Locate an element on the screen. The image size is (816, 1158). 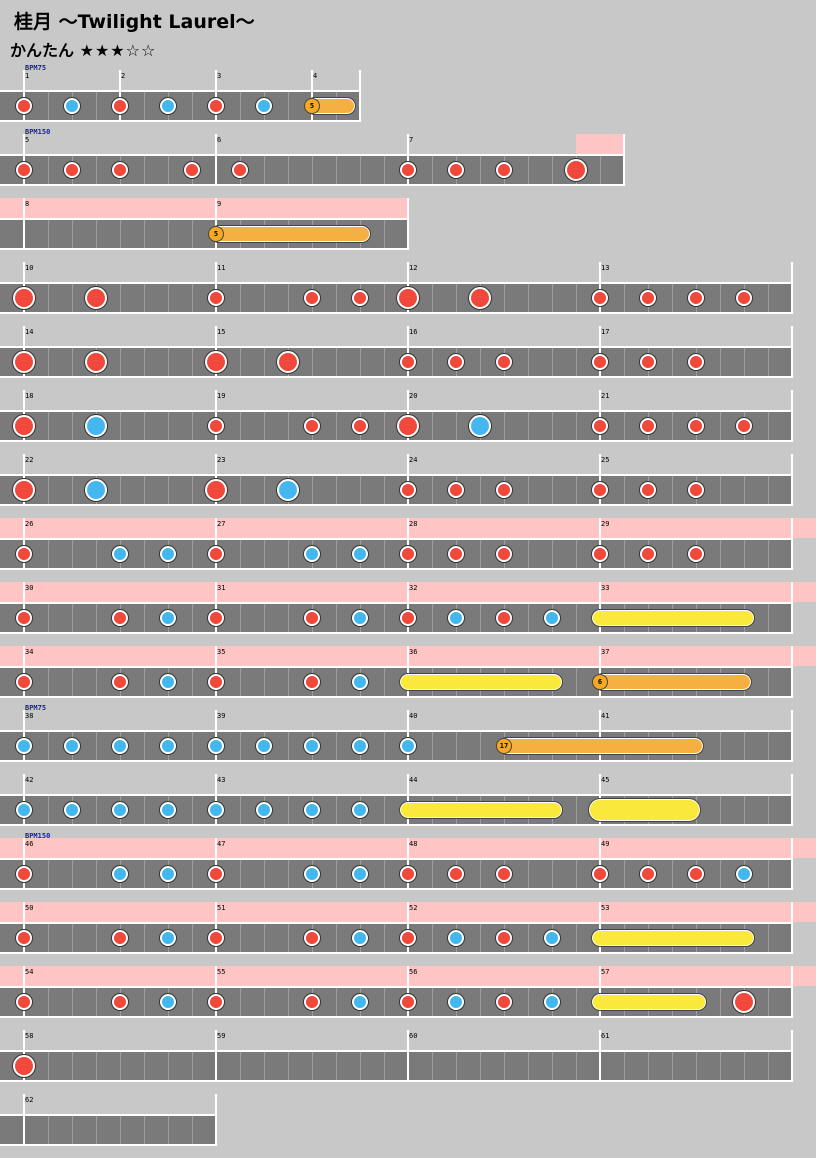
measure-number: 4 is located at coordinates (315, 76).